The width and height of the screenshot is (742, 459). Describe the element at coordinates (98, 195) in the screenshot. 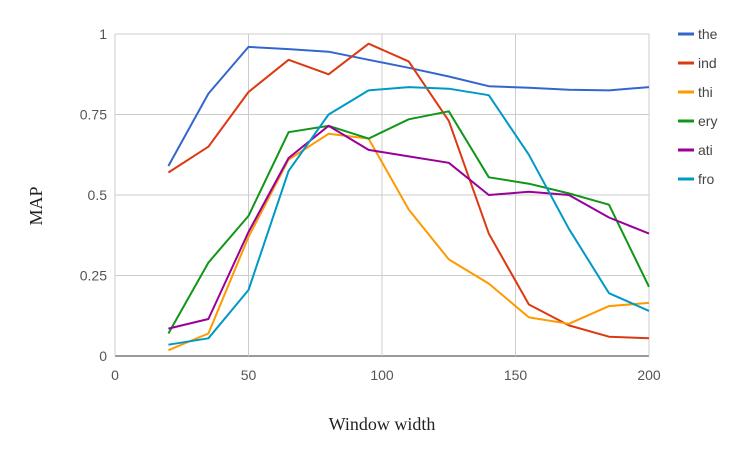

I see `y-tick-label: 0.5` at that location.